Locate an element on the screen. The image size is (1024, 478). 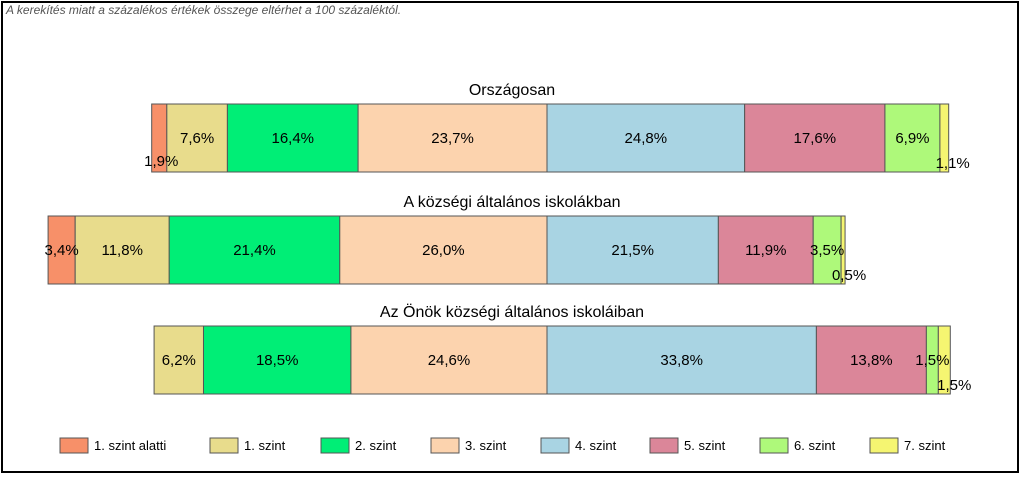
data-label: 11,9% is located at coordinates (765, 250).